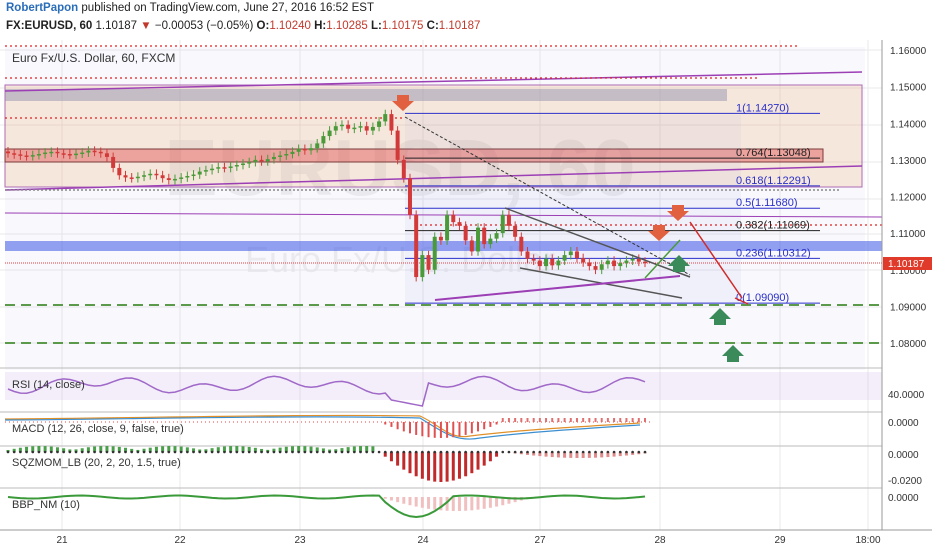  Describe the element at coordinates (433, 81) in the screenshot. I see `channel-top-line` at that location.